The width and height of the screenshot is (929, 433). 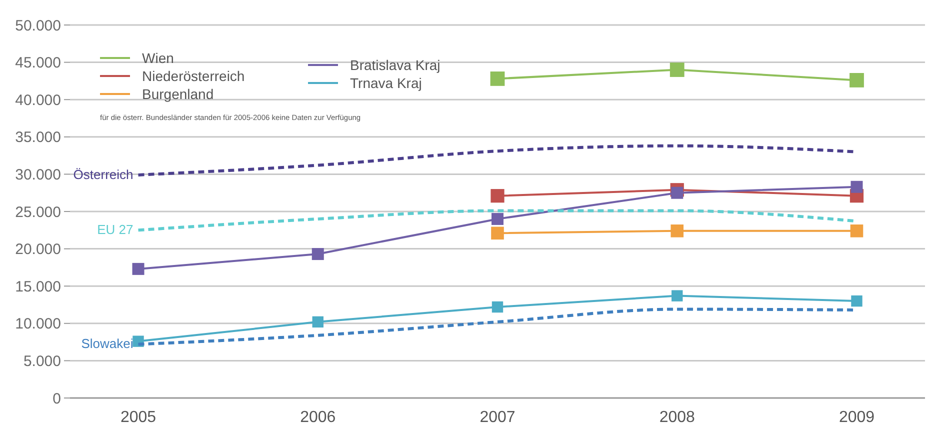 I want to click on x-tick-label: 2008, so click(x=677, y=417).